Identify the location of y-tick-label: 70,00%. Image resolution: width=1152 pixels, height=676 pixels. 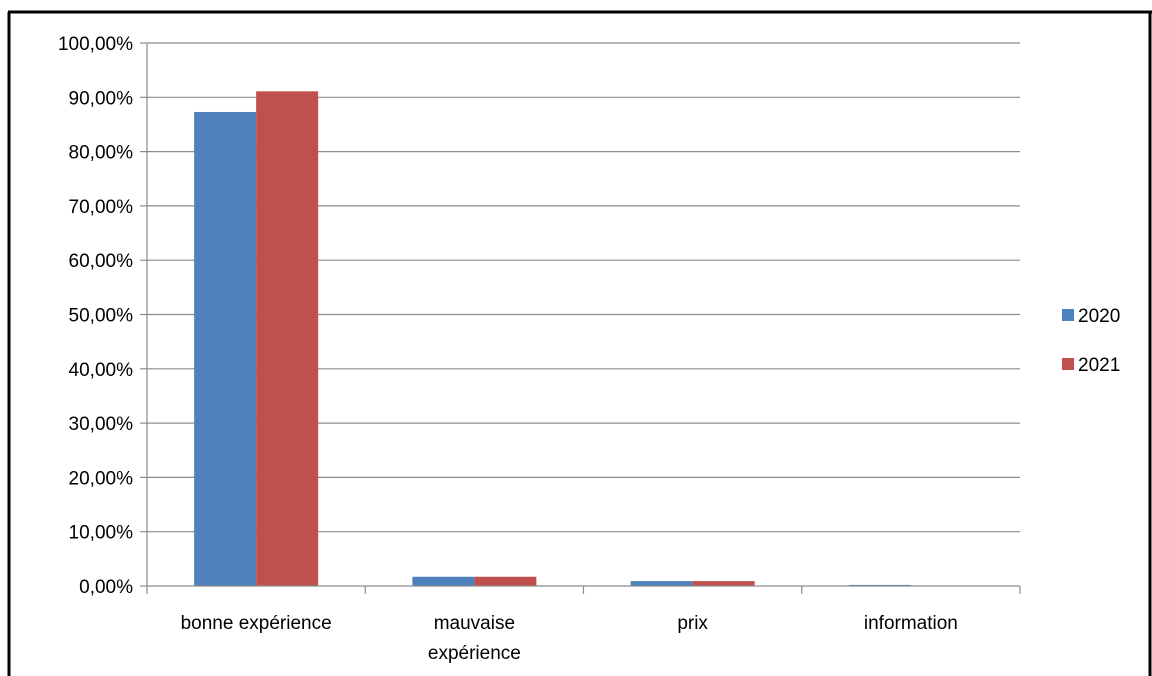
(101, 207).